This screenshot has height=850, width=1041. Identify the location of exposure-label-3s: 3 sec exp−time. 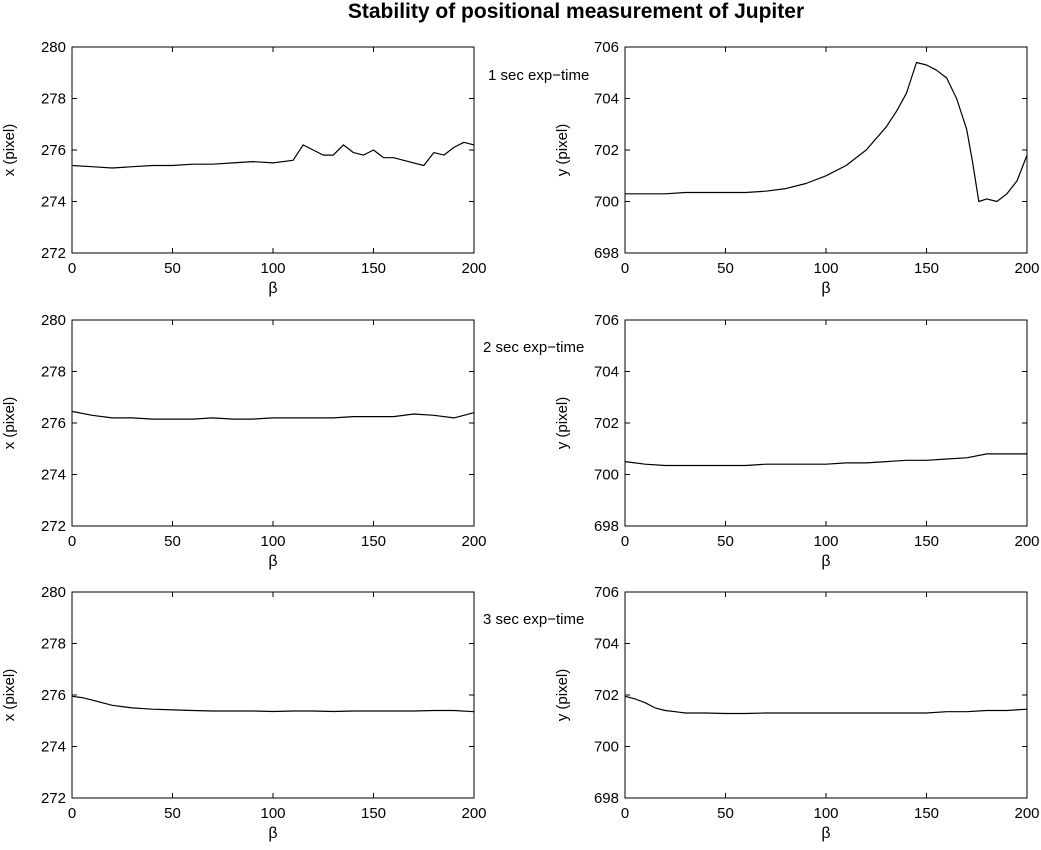
(534, 619).